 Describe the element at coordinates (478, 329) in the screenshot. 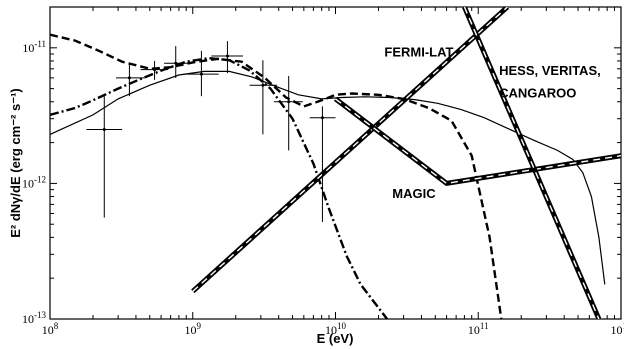

I see `x-tick-label: 10¹¹` at that location.